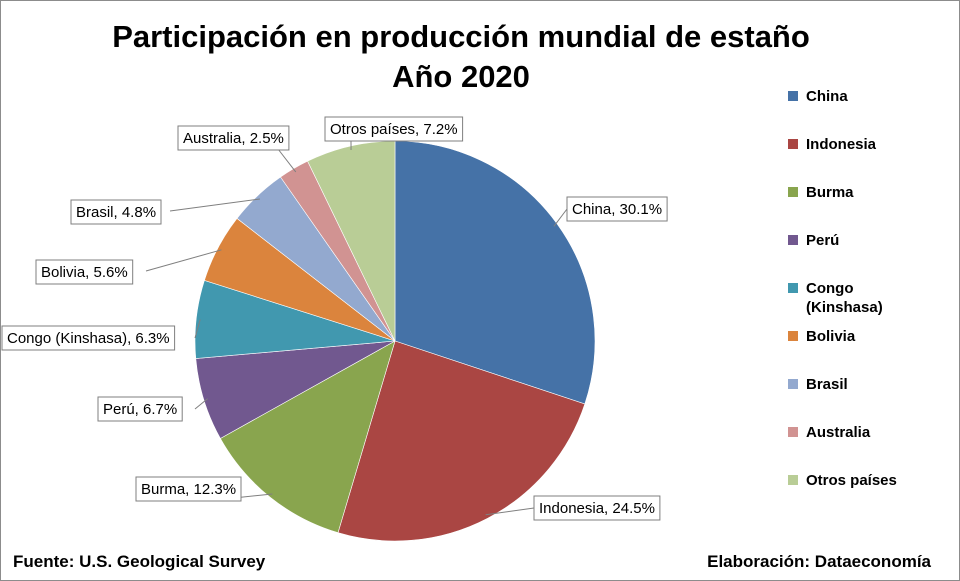  I want to click on data-label-indonesia: Indonesia, 24.5%, so click(597, 508).